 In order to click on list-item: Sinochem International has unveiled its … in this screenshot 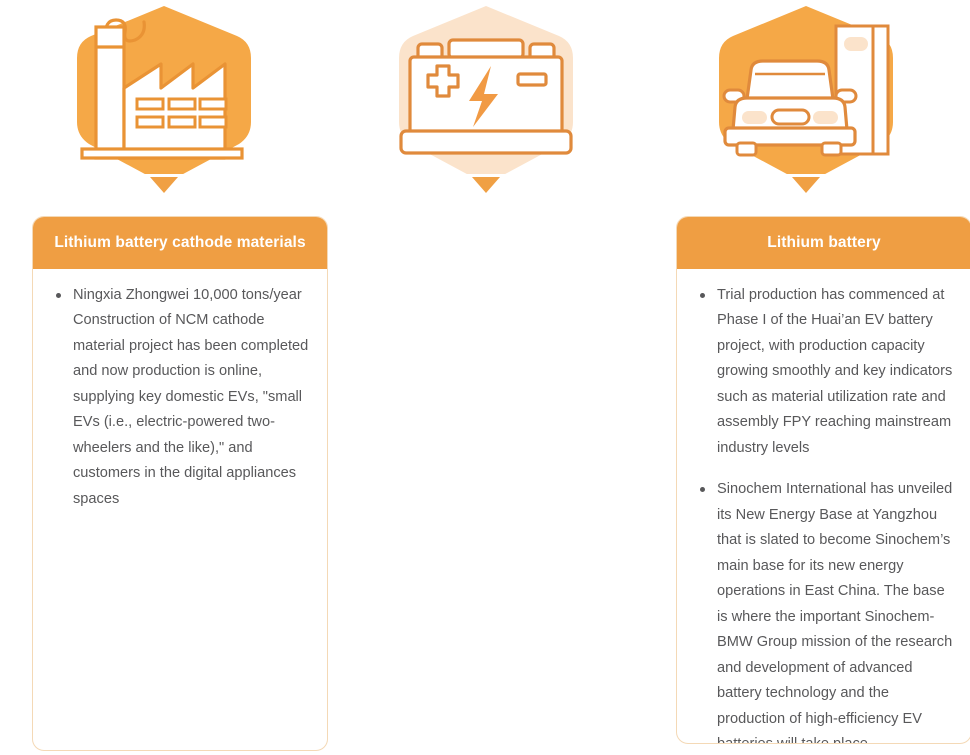, I will do `click(823, 610)`.